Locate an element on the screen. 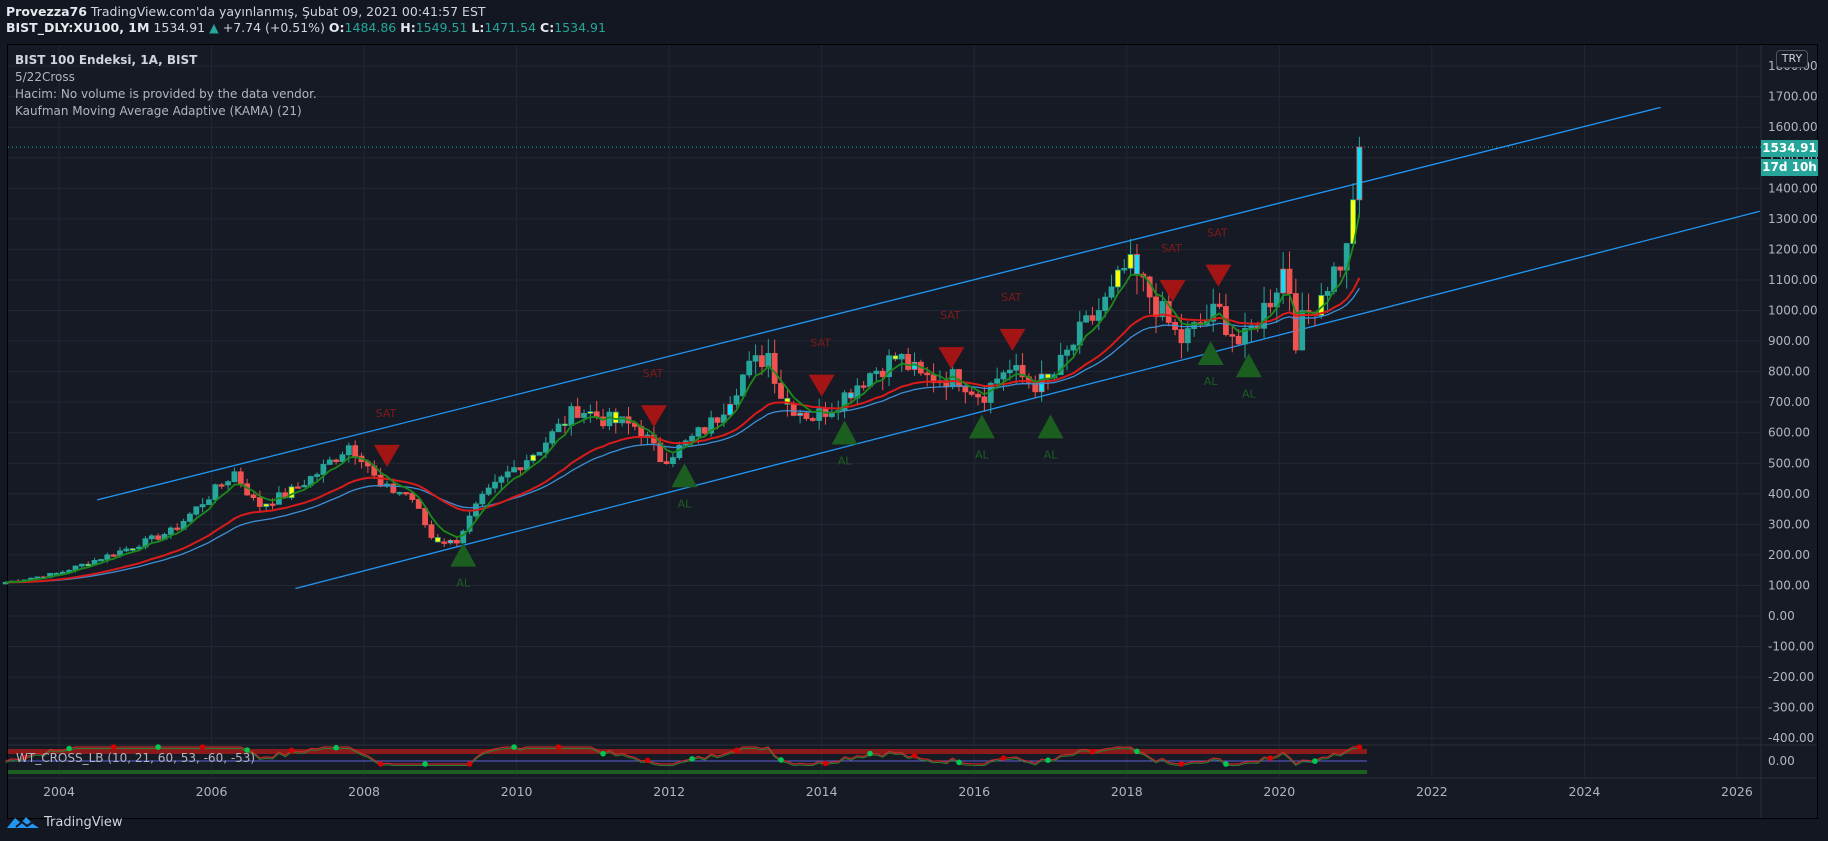 This screenshot has width=1828, height=841. svg-text: 400.00 is located at coordinates (1789, 494).